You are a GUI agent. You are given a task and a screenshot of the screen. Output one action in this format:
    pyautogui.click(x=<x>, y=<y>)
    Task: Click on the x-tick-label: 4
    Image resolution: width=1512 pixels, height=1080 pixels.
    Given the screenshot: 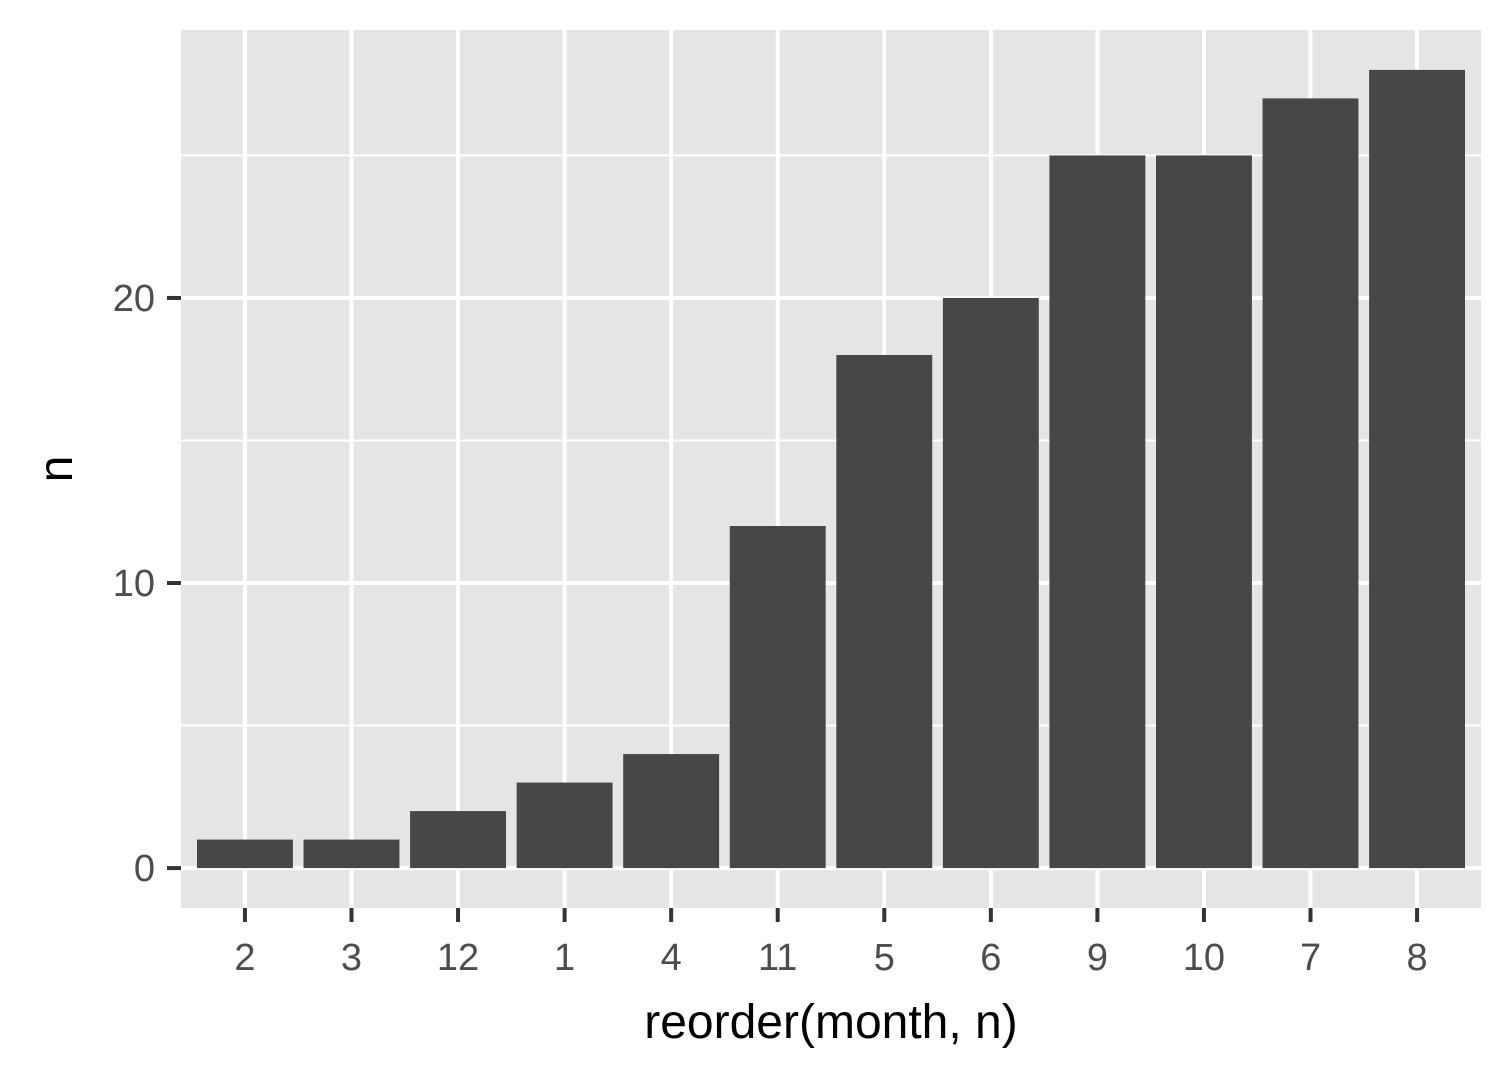 What is the action you would take?
    pyautogui.click(x=671, y=958)
    